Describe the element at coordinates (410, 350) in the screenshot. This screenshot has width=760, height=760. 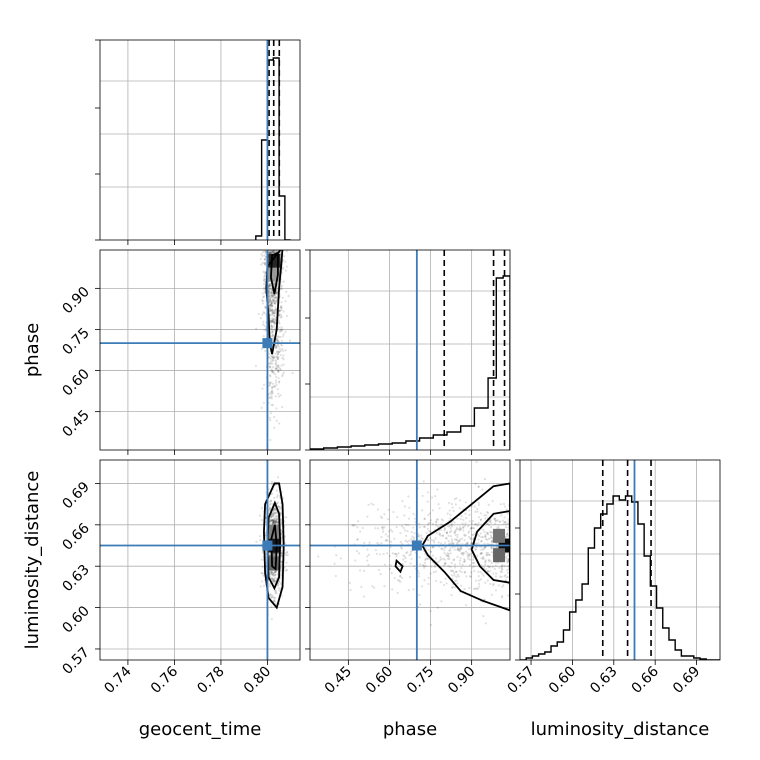
I see `panel-plot-area` at that location.